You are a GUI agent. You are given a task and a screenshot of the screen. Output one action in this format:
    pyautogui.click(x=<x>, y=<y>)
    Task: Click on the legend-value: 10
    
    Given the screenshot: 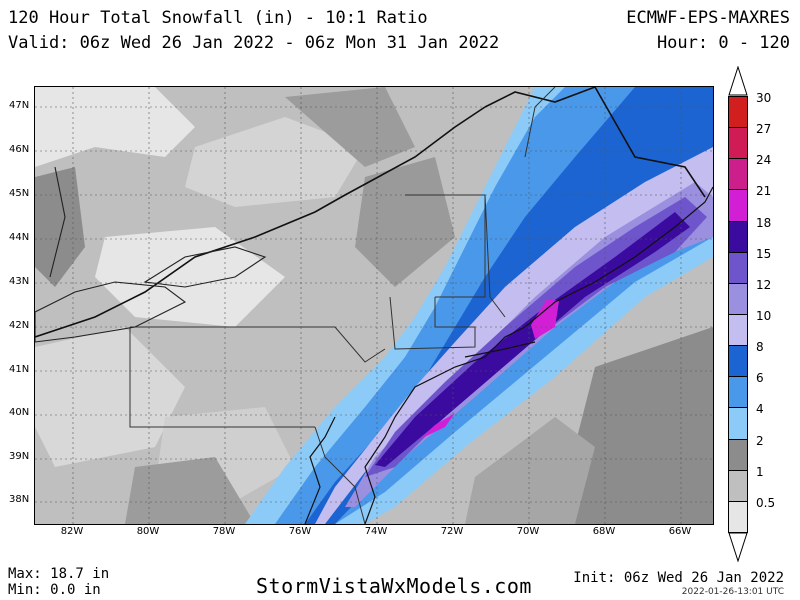 What is the action you would take?
    pyautogui.click(x=764, y=316)
    